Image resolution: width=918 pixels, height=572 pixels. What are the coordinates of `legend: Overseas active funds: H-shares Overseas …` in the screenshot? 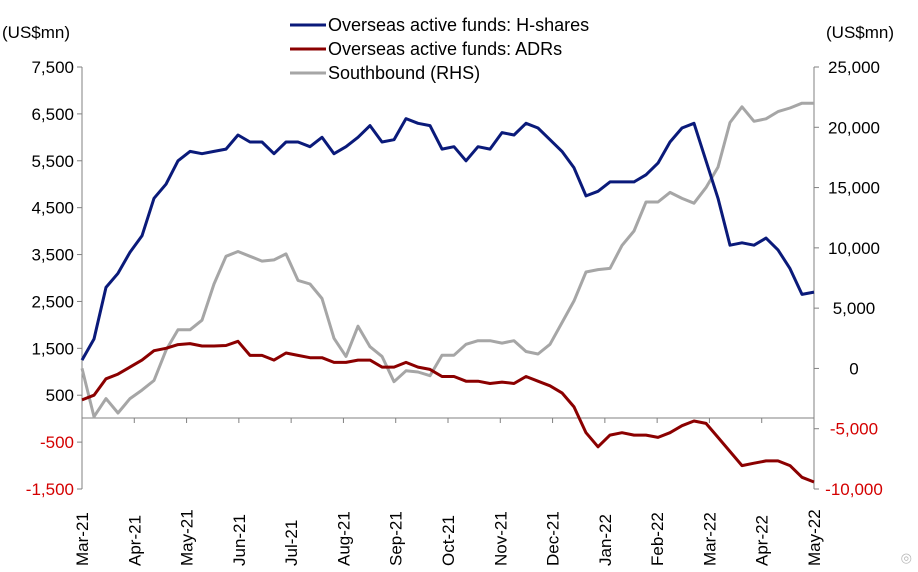 It's located at (439, 49).